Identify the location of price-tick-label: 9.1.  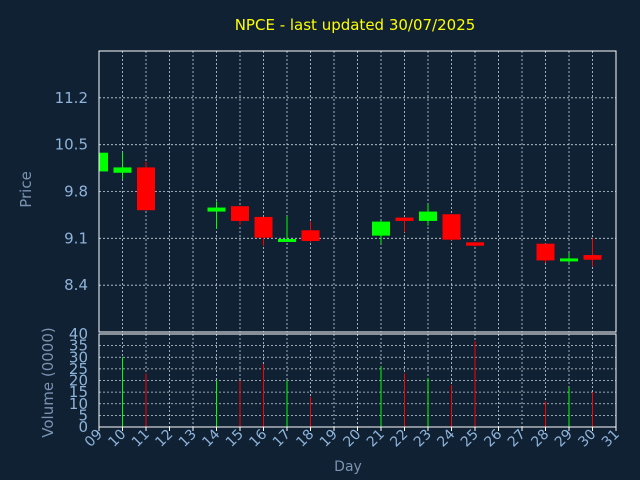
(76, 238).